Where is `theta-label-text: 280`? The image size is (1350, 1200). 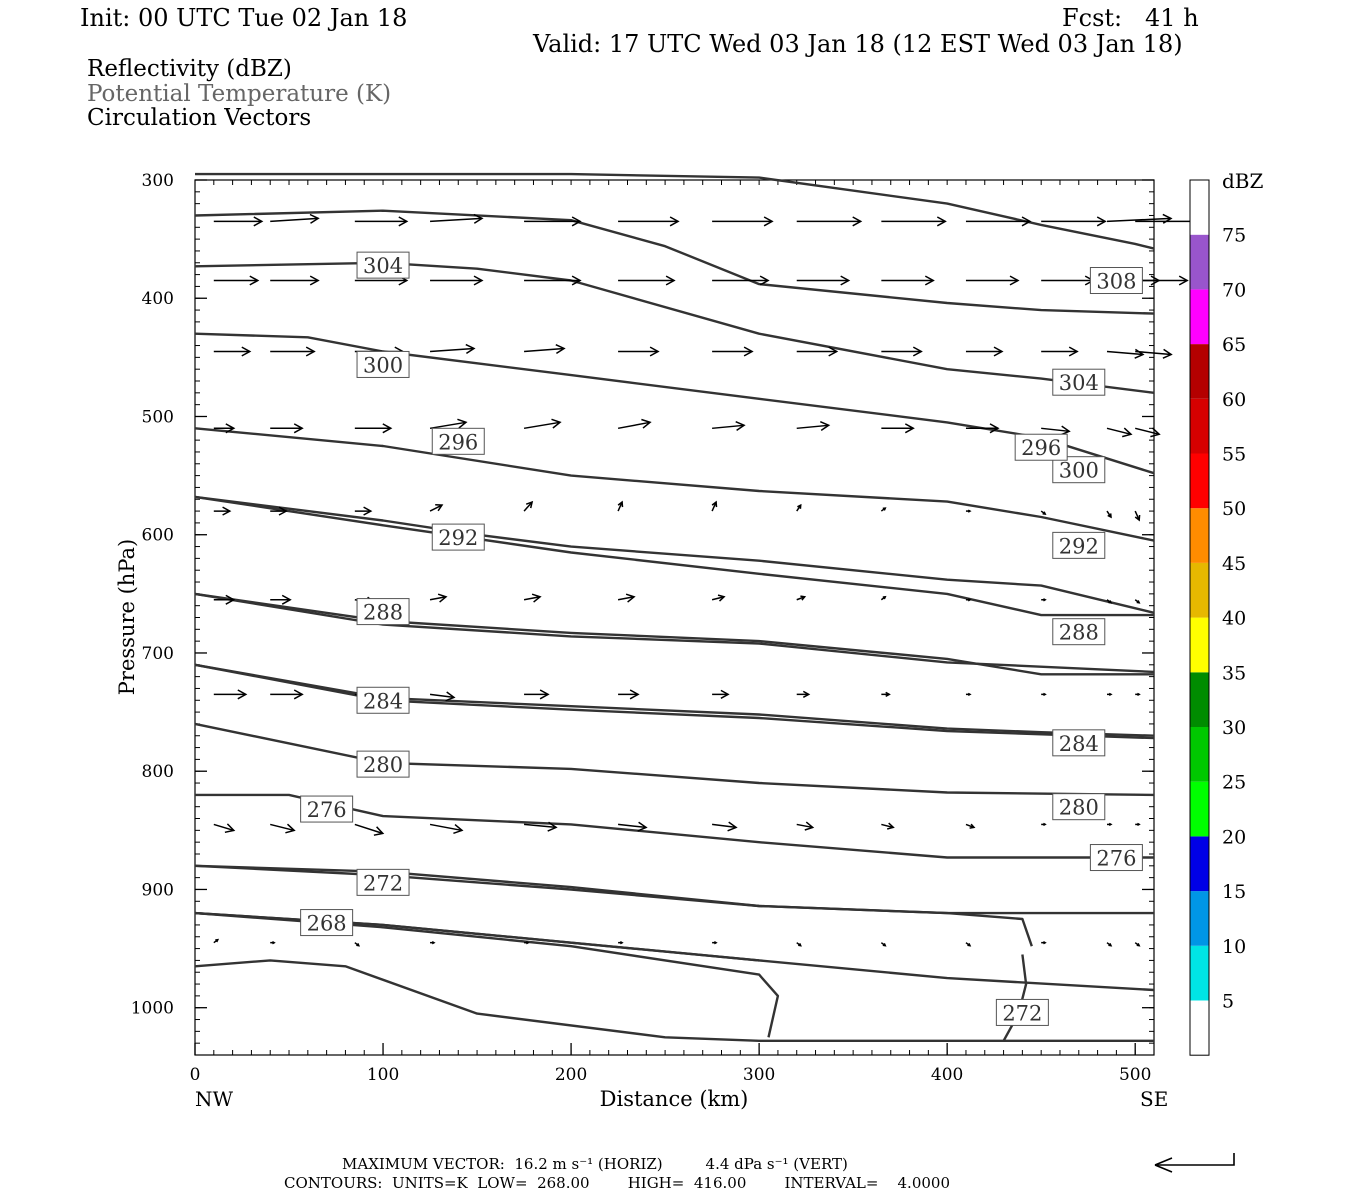 theta-label-text: 280 is located at coordinates (1079, 808).